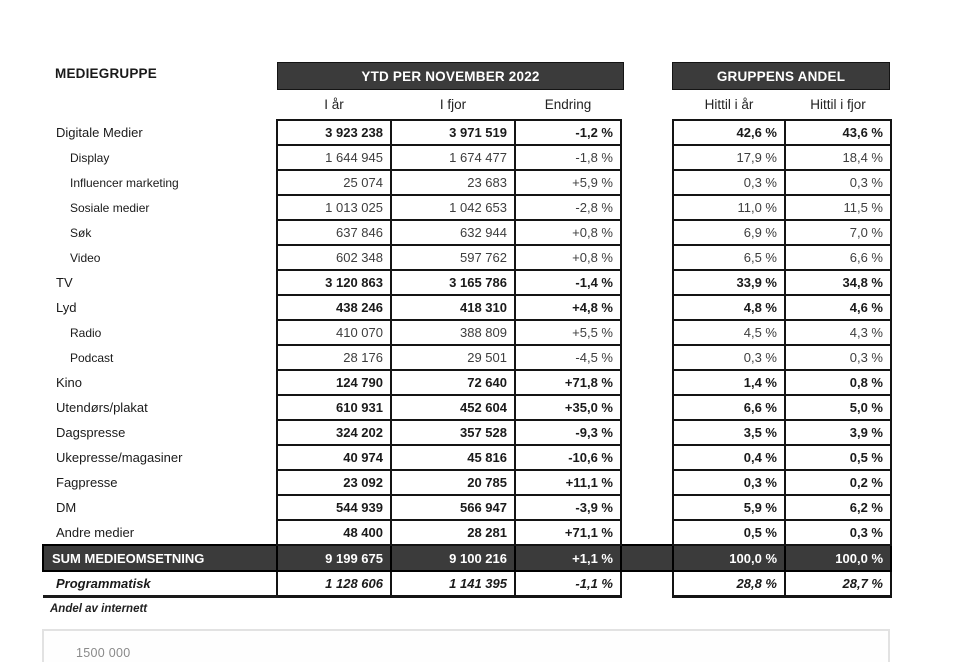 Image resolution: width=960 pixels, height=662 pixels. Describe the element at coordinates (729, 432) in the screenshot. I see `cell-hittil-i-ar: 3,5 %` at that location.